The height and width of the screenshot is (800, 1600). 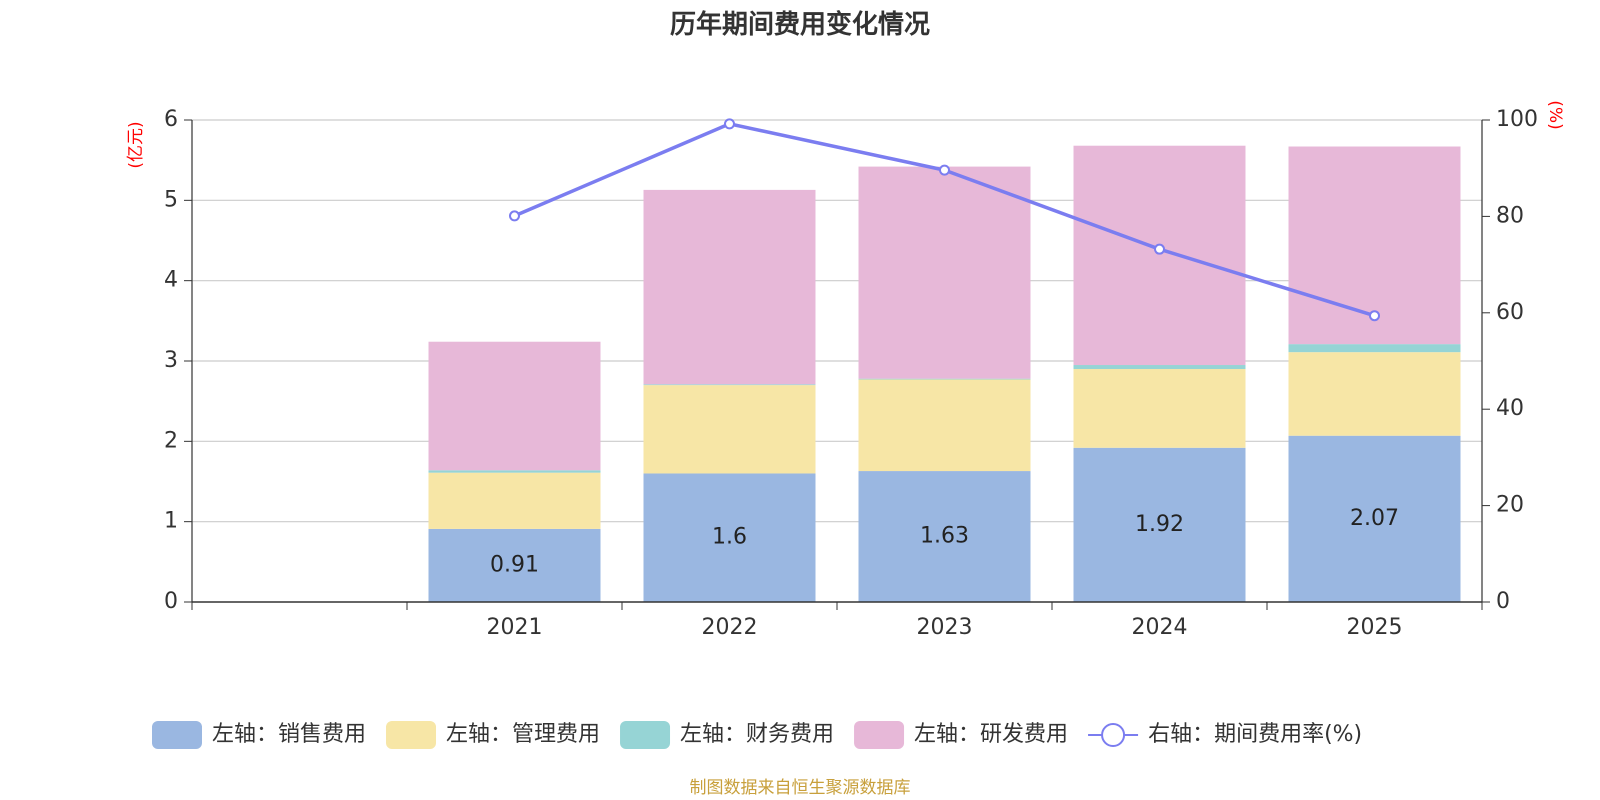 What do you see at coordinates (945, 627) in the screenshot?
I see `x-tick-label: 2023` at bounding box center [945, 627].